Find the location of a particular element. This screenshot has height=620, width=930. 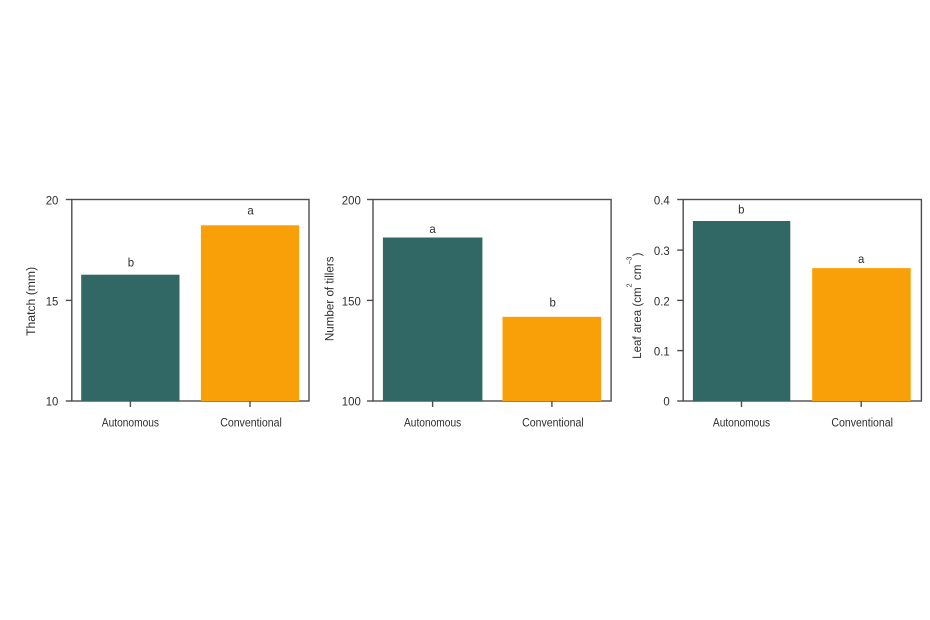

svg-text: 150 is located at coordinates (351, 301).